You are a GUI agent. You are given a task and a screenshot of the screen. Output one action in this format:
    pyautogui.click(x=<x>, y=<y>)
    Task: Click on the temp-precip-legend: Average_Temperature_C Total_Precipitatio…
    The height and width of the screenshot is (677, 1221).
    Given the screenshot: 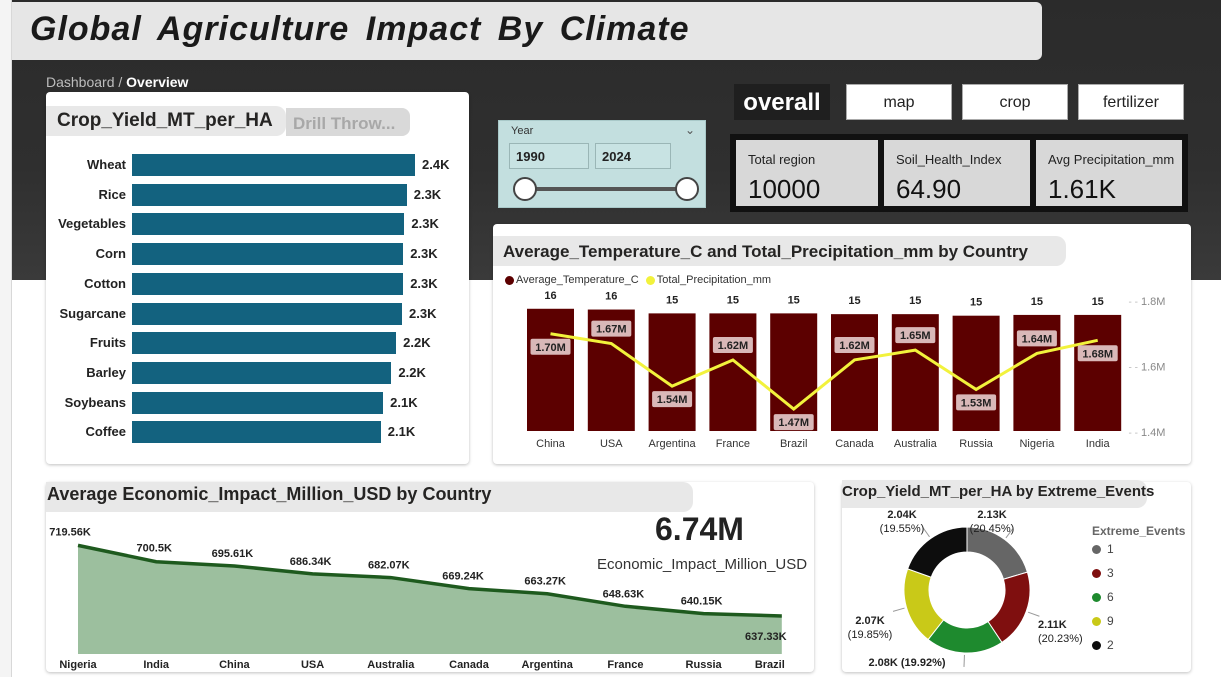 What is the action you would take?
    pyautogui.click(x=638, y=280)
    